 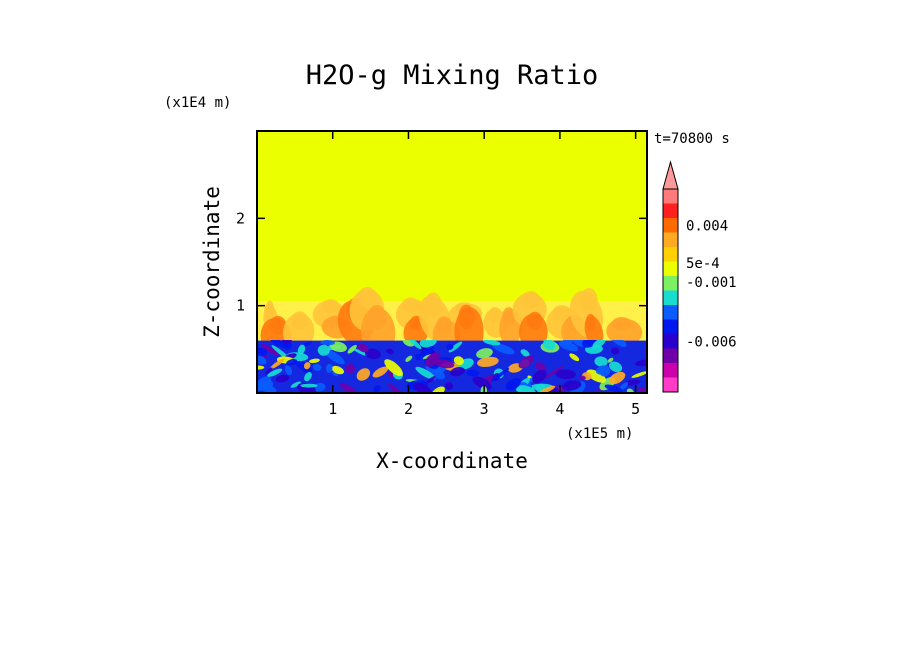 What do you see at coordinates (212, 262) in the screenshot?
I see `y-axis-label: Z-coordinate` at bounding box center [212, 262].